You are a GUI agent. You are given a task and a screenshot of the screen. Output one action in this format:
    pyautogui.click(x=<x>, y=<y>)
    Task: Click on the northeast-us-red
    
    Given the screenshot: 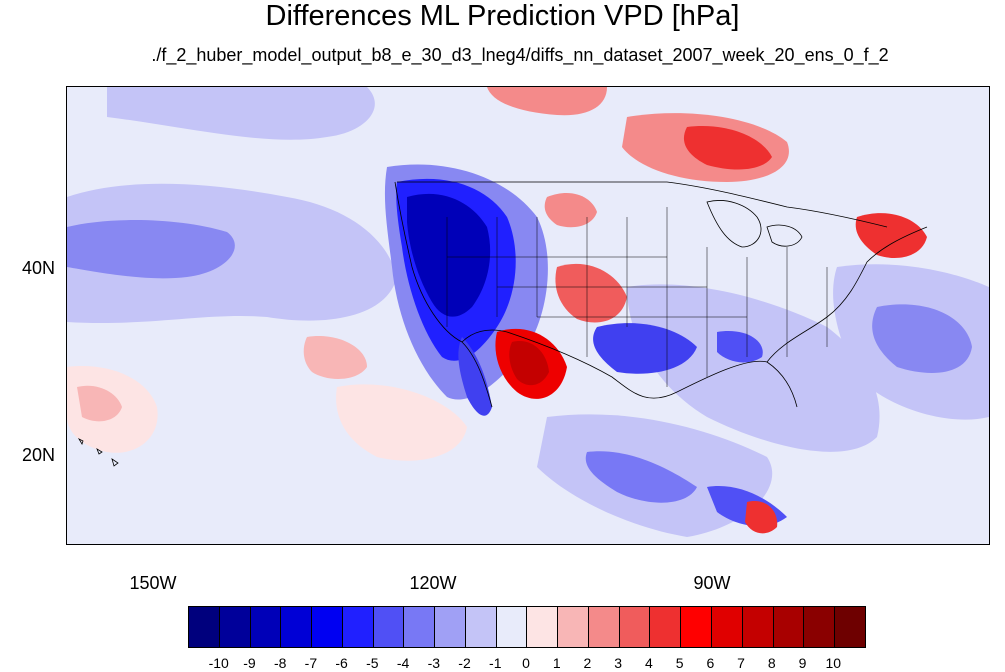 What is the action you would take?
    pyautogui.click(x=891, y=235)
    